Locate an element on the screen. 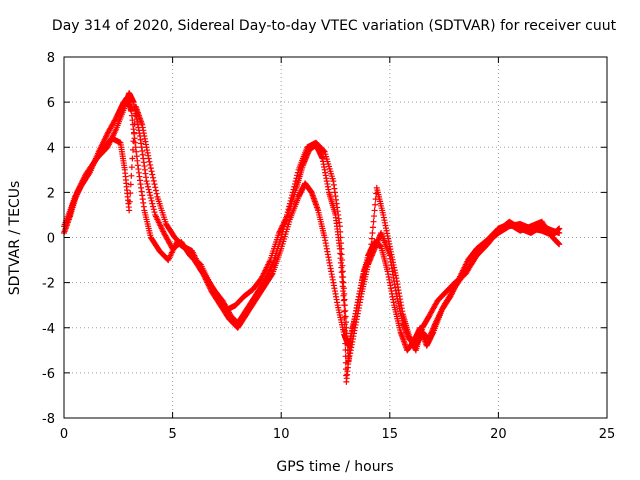 The width and height of the screenshot is (640, 480). x-tick-label: 20 is located at coordinates (498, 434).